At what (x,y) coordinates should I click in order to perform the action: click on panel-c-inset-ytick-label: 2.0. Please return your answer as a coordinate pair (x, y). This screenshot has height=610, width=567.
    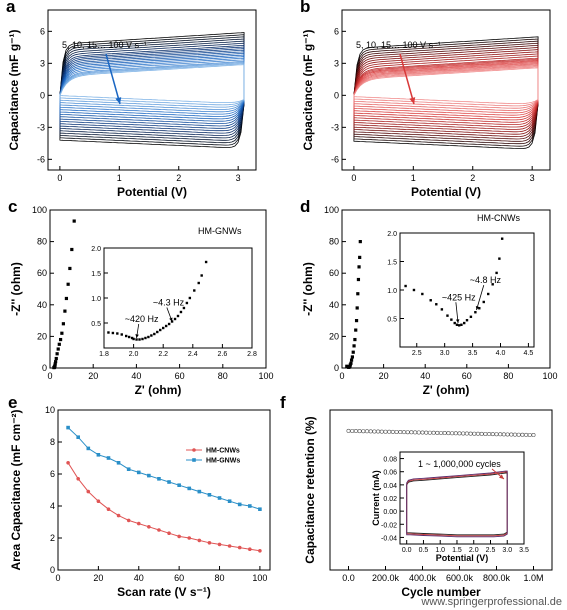
    Looking at the image, I should click on (96, 249).